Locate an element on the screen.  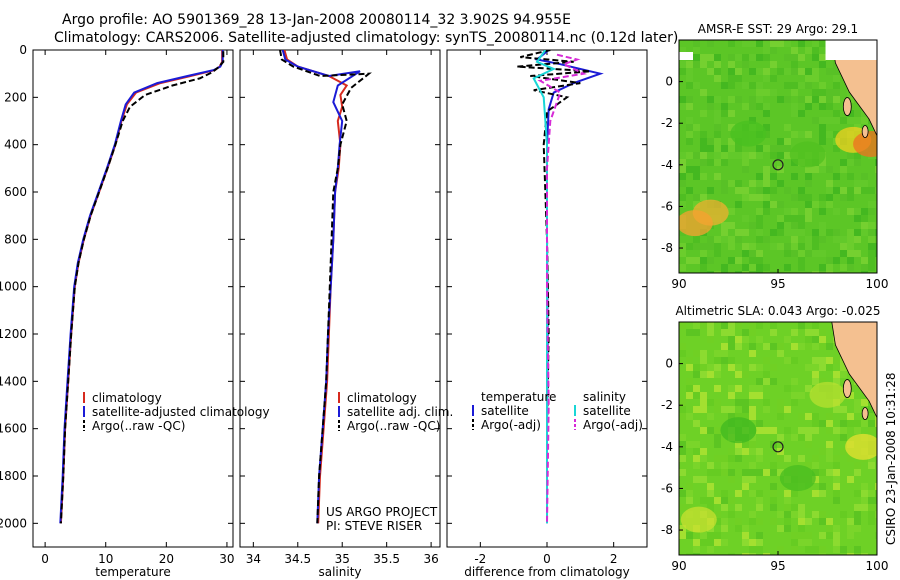
sla-map-field is located at coordinates (778, 438).